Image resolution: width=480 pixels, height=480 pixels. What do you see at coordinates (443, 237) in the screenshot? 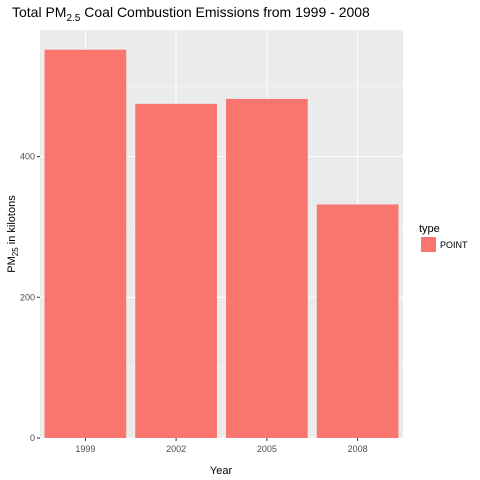
I see `legend: type POINT` at bounding box center [443, 237].